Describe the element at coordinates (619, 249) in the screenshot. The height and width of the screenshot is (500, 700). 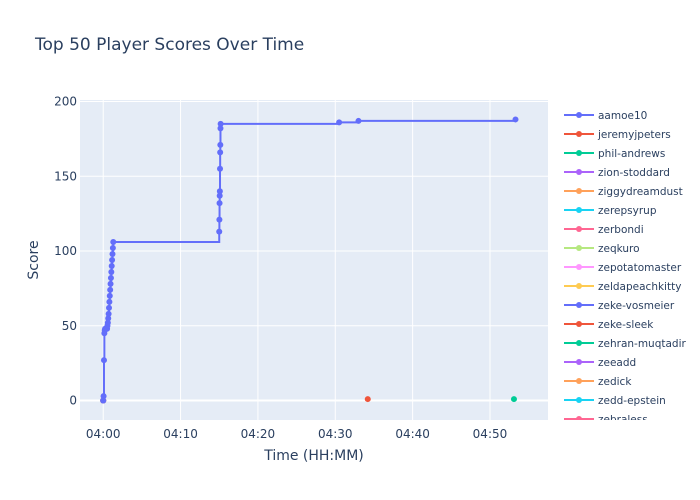
I see `legend-label: zeqkuro` at that location.